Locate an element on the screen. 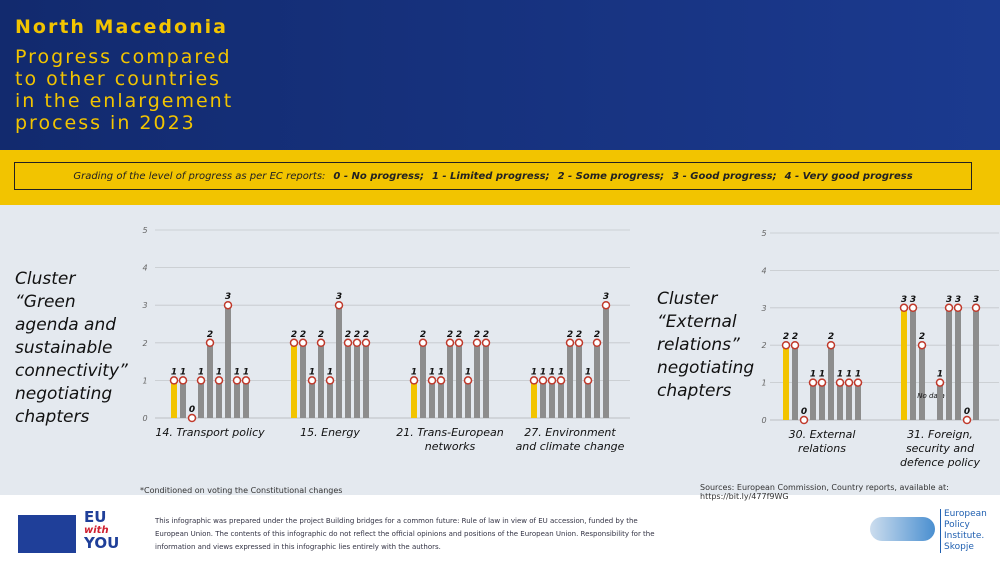 The height and width of the screenshot is (563, 1000). data-label: No data is located at coordinates (931, 396).